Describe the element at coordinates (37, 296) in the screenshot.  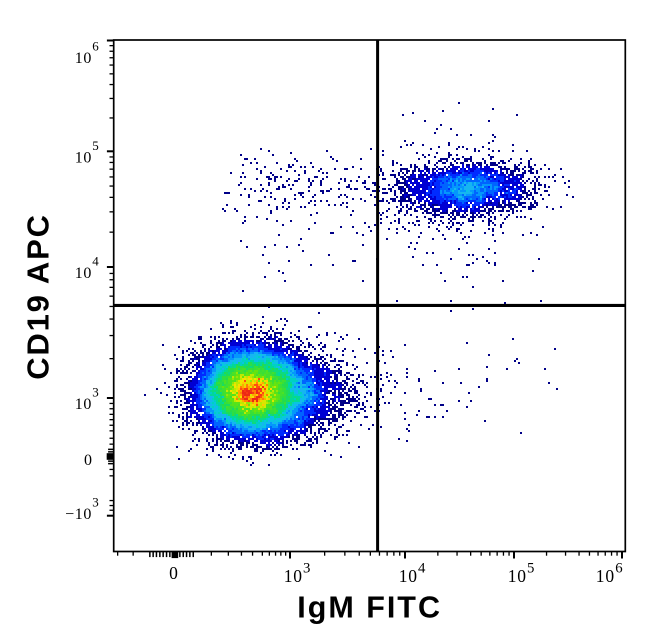
I see `svg-text: CD19 APC` at that location.